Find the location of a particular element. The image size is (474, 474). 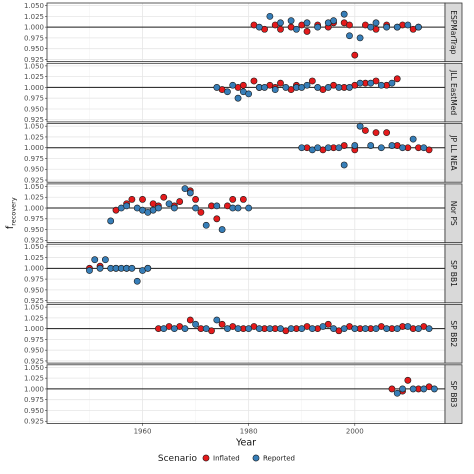

facet-strip-espmartrap is located at coordinates (453, 32).